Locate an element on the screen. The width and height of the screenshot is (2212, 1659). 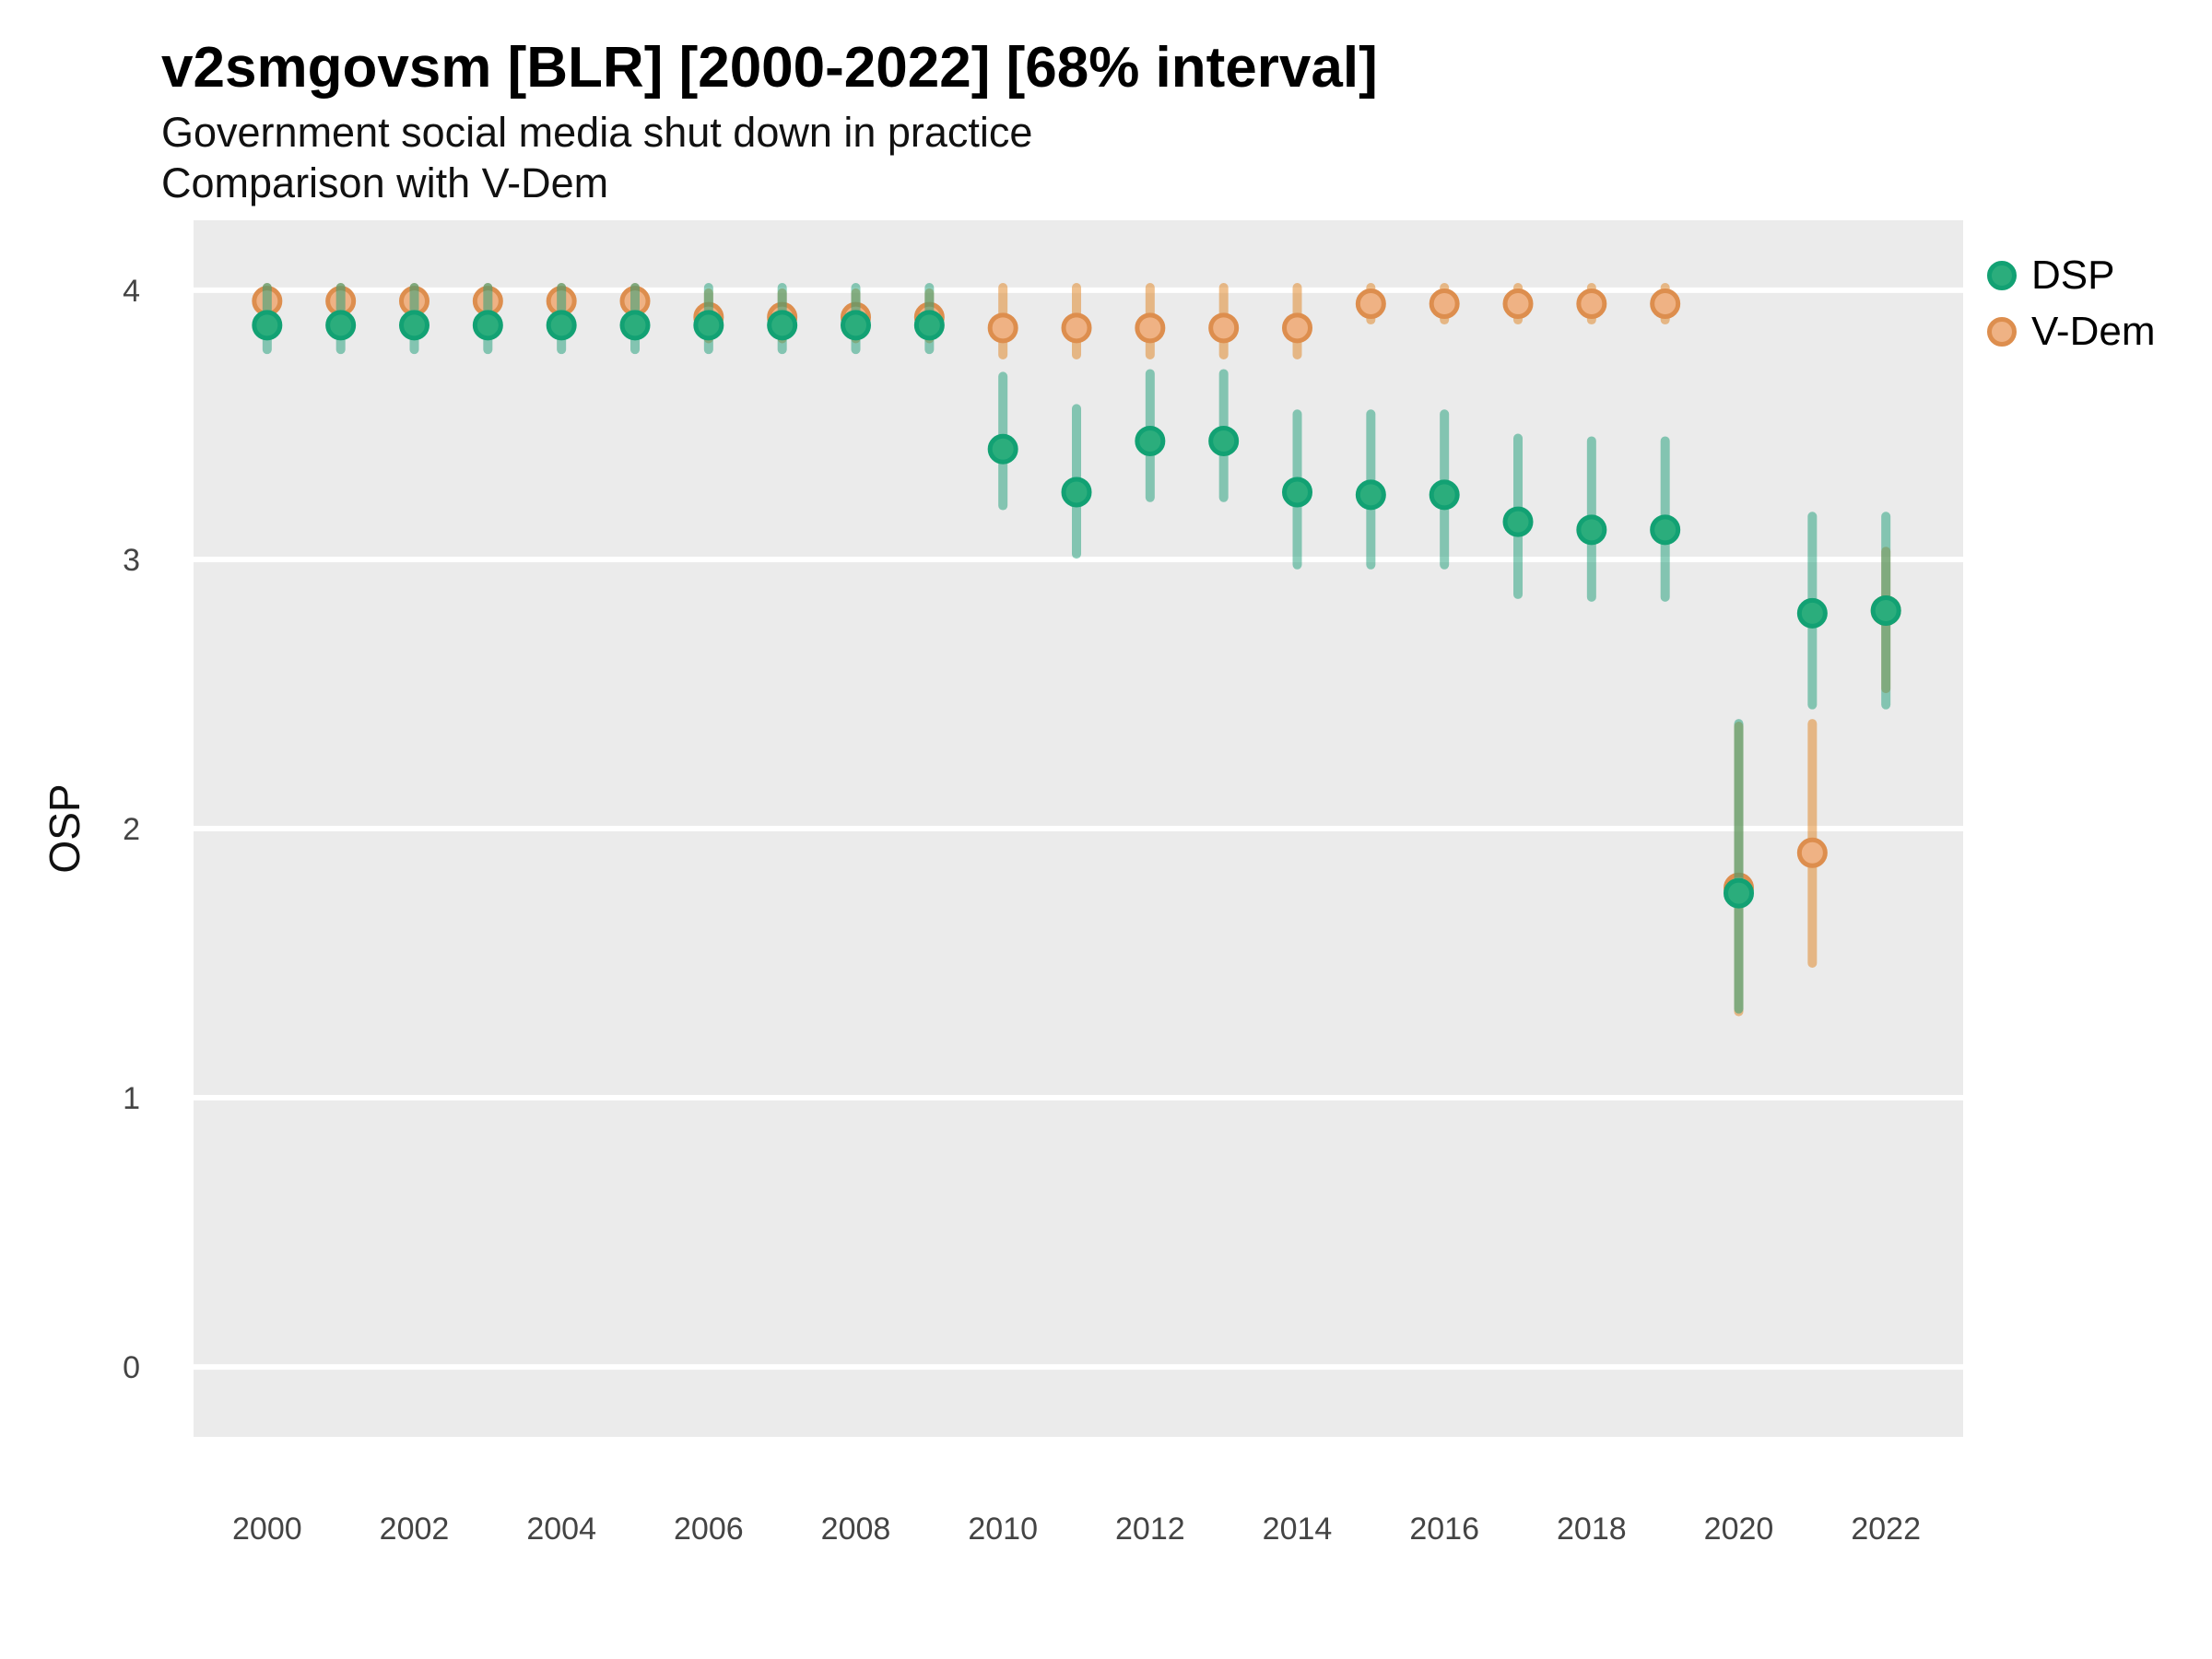
vdem-point-2015 is located at coordinates (1370, 304).